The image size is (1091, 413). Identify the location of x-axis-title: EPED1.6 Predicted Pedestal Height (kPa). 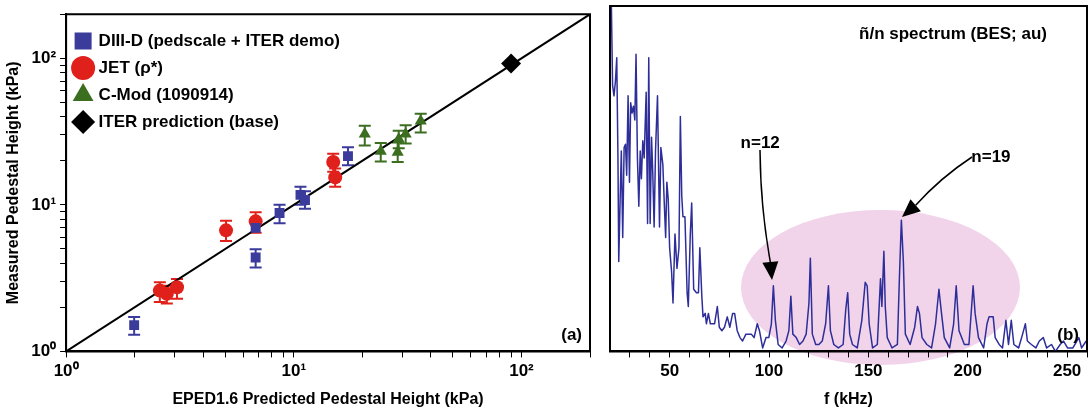
(328, 398).